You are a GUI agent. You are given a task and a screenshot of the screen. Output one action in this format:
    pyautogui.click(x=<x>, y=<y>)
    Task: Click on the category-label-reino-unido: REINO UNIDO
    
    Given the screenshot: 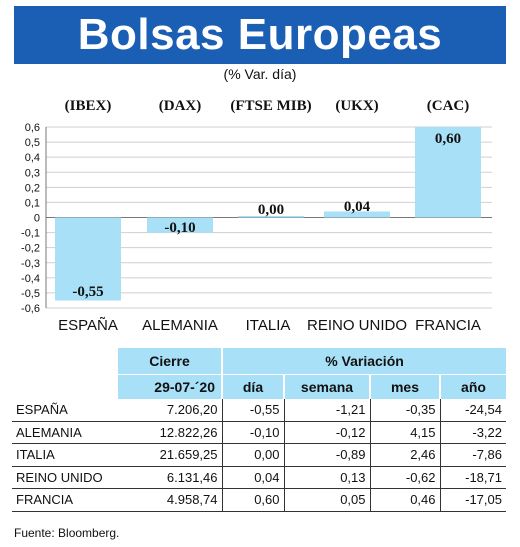 What is the action you would take?
    pyautogui.click(x=357, y=325)
    